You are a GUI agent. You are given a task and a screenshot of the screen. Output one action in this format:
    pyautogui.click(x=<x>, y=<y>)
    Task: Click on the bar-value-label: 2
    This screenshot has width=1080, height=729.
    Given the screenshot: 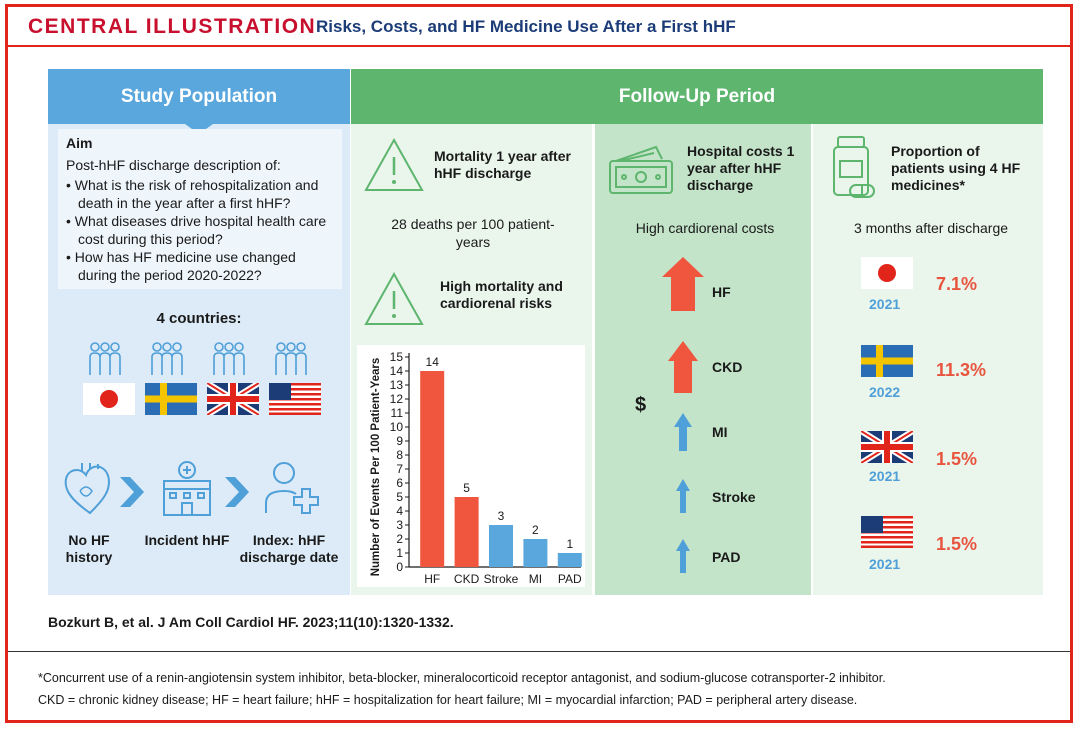 What is the action you would take?
    pyautogui.click(x=535, y=530)
    